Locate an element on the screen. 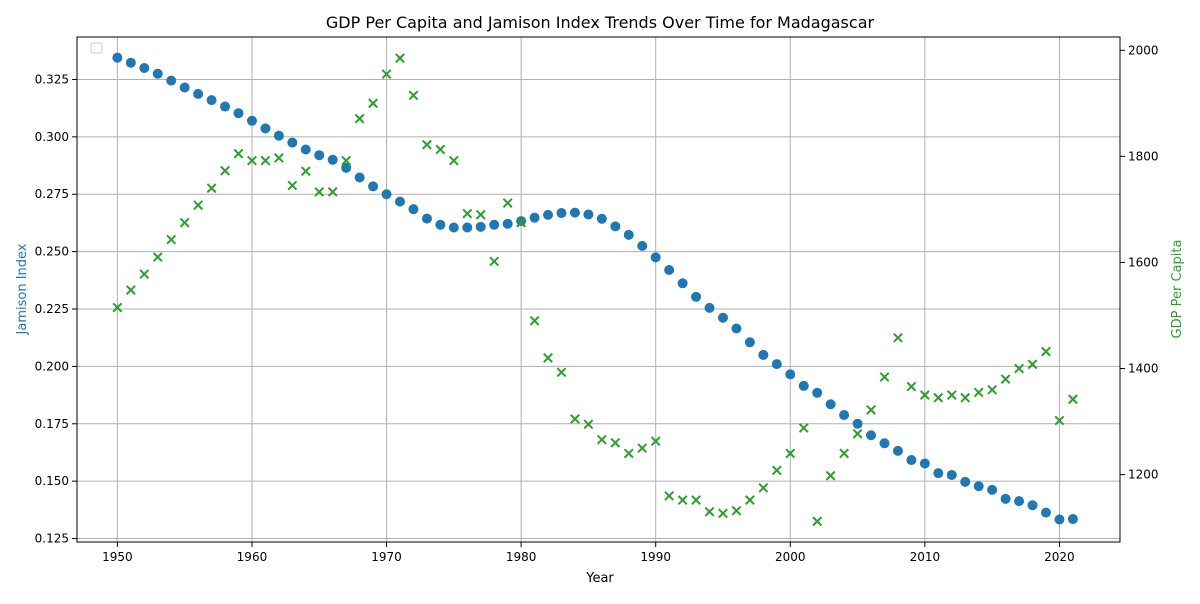 The width and height of the screenshot is (1200, 604). left-y-tick-label: 0.200 is located at coordinates (52, 366).